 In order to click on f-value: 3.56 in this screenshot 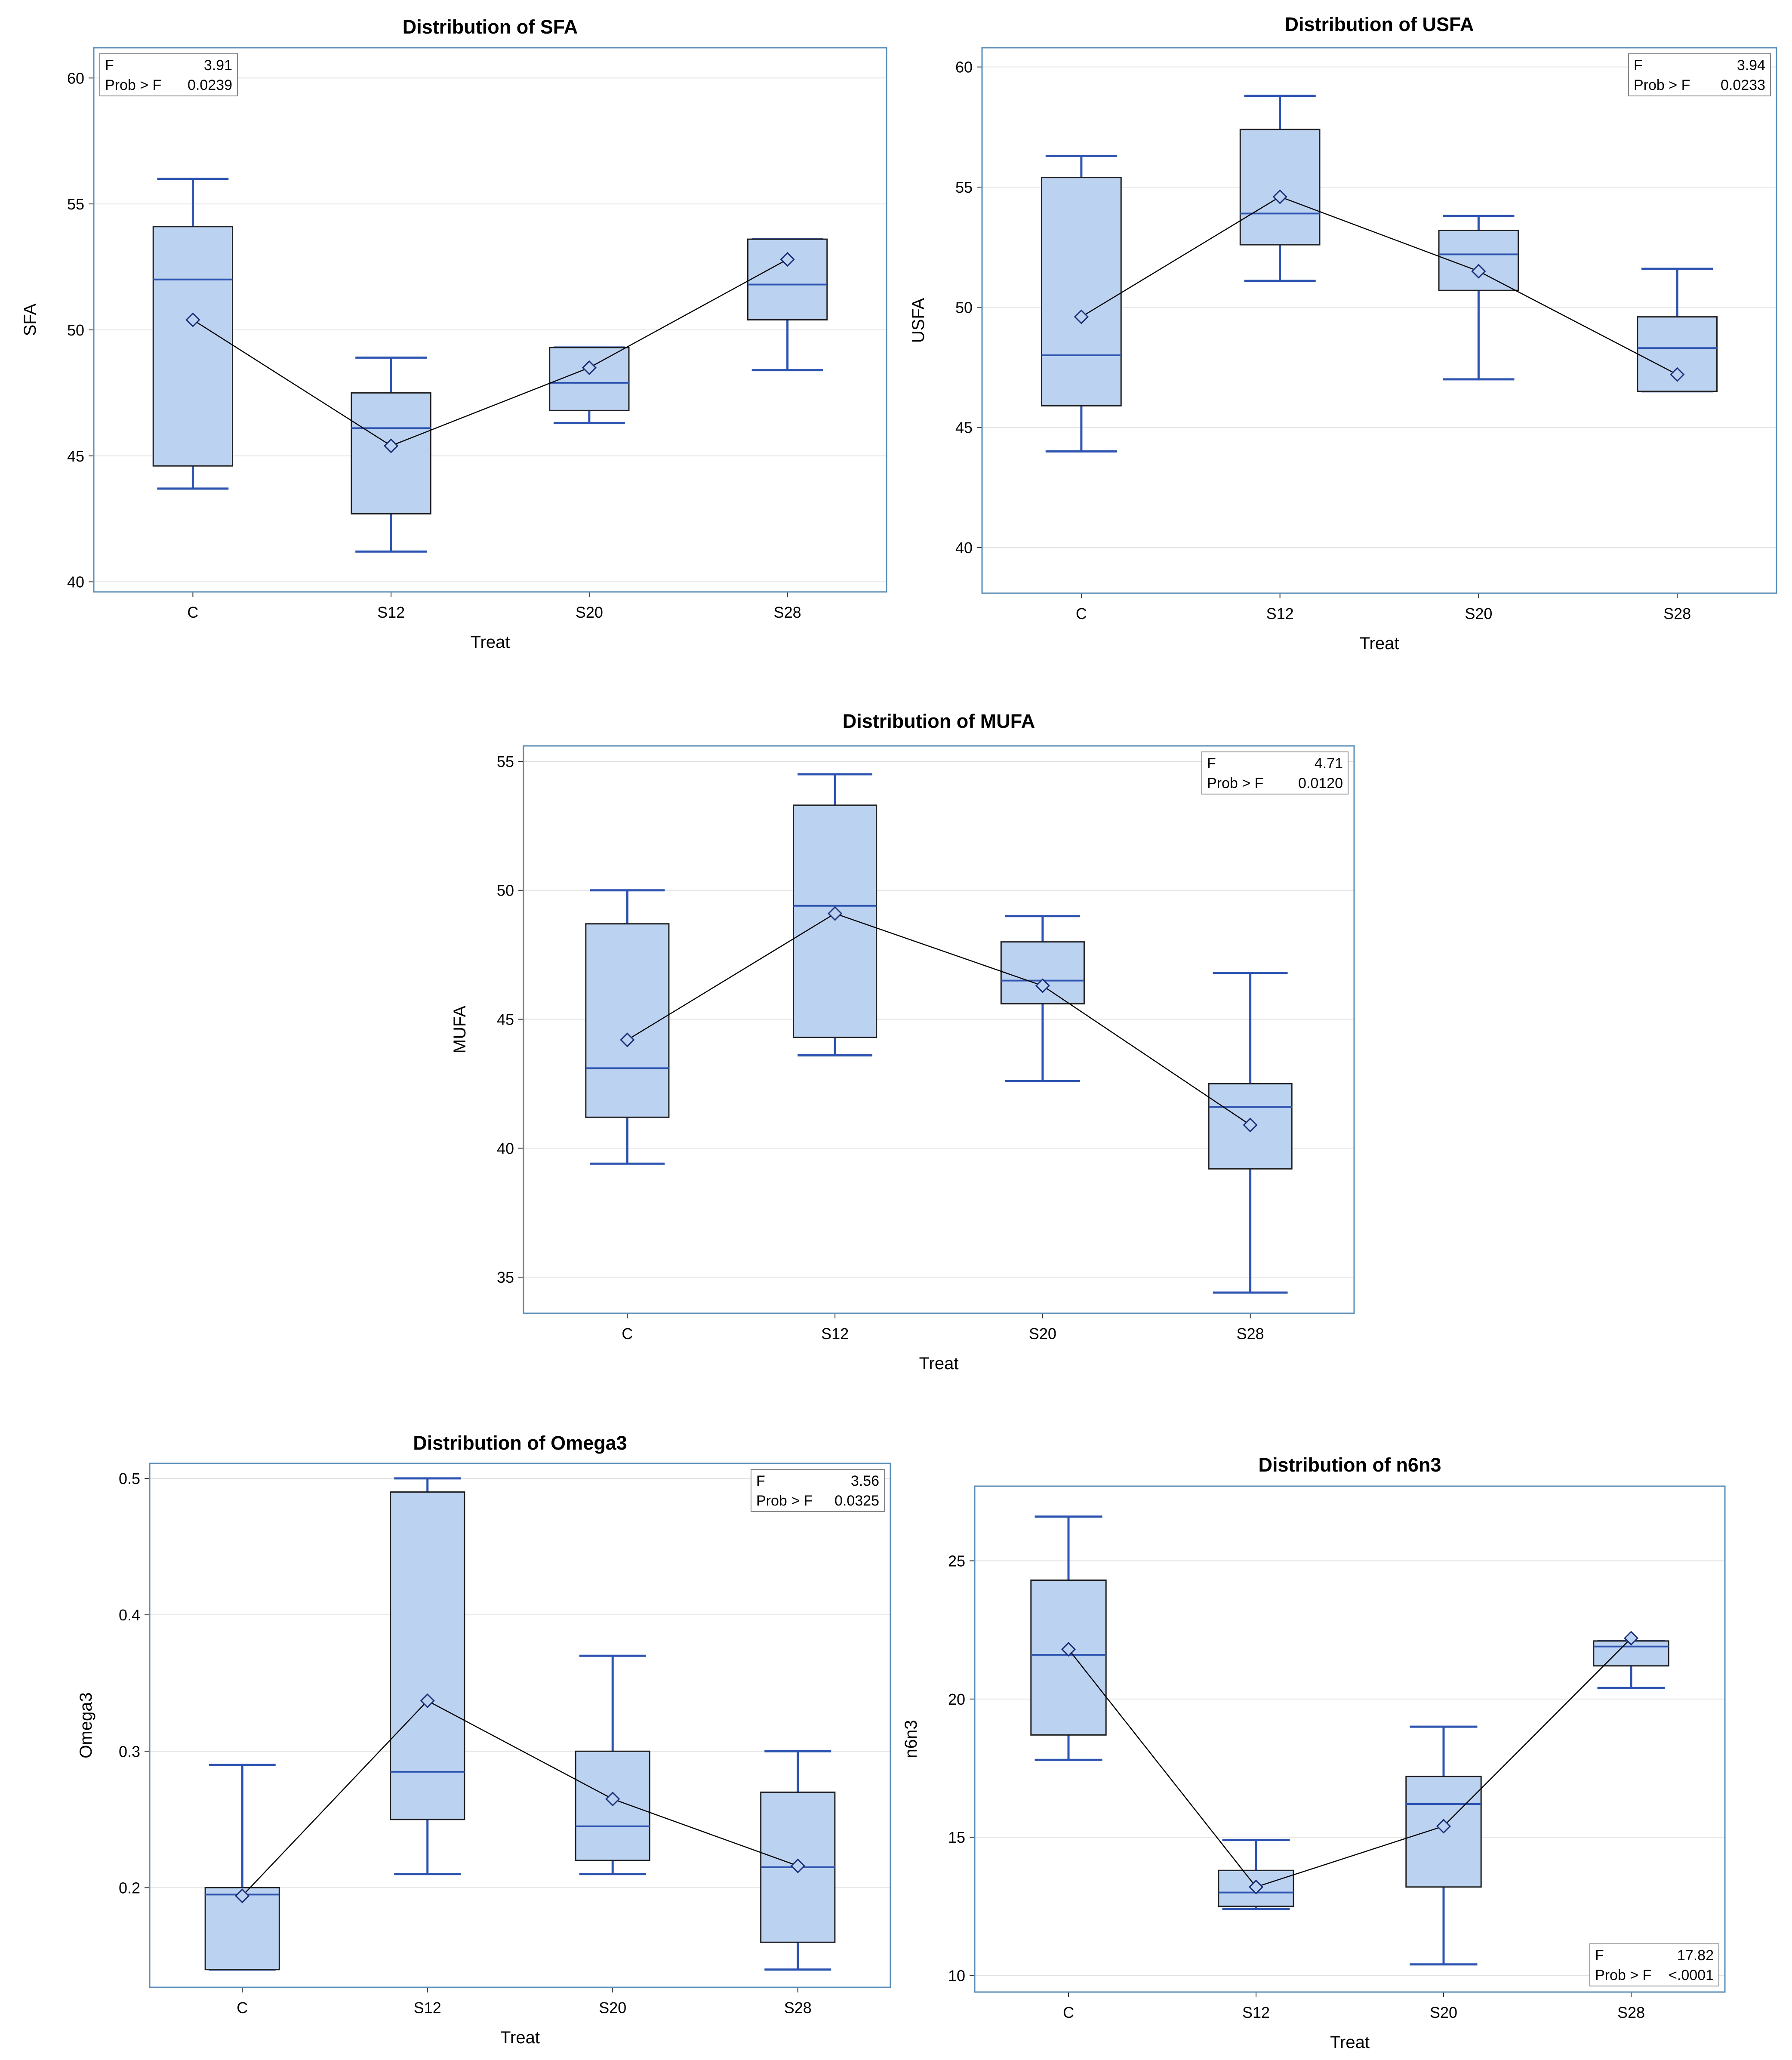, I will do `click(865, 1481)`.